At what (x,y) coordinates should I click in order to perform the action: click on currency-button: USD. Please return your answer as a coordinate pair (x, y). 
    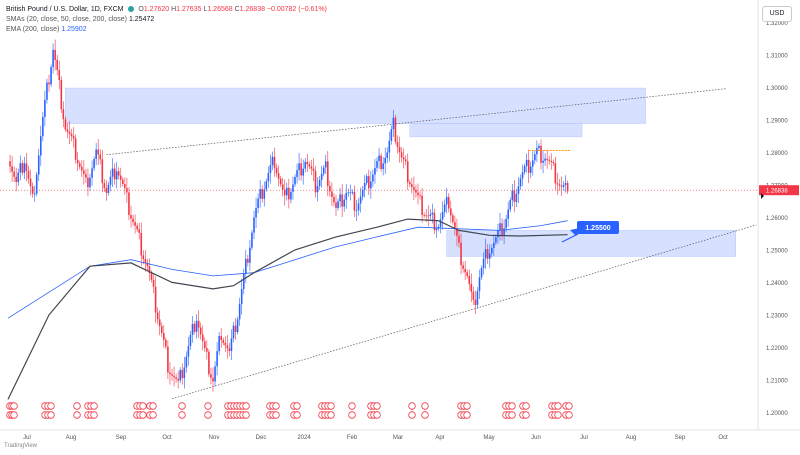
    Looking at the image, I should click on (777, 14).